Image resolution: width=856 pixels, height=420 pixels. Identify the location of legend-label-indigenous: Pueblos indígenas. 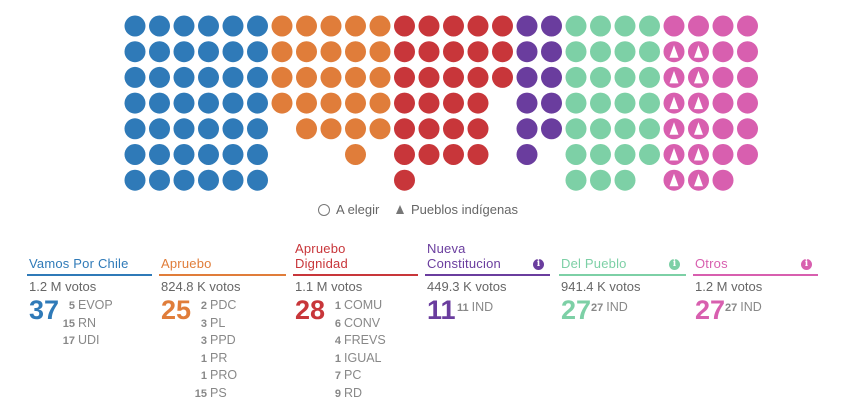
(464, 209).